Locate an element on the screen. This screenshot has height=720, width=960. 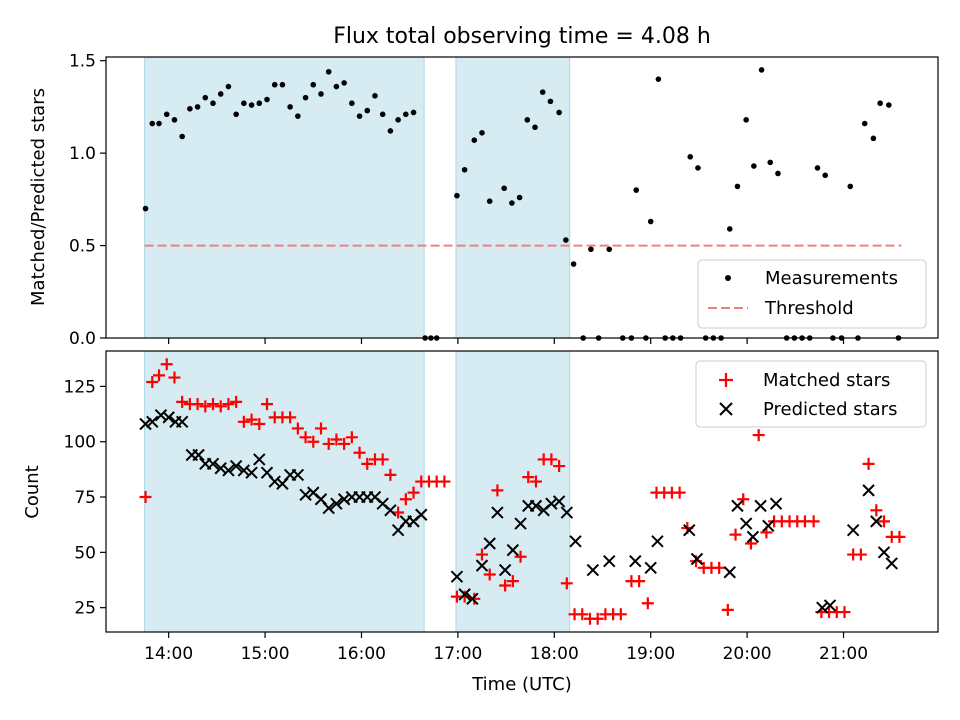
top-y-ticks: 0.0 0.5 1.0 1.5 is located at coordinates (87, 200).